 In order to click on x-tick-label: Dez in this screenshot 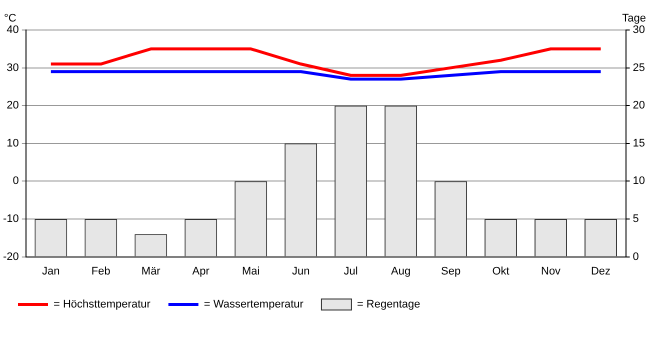, I will do `click(600, 271)`.